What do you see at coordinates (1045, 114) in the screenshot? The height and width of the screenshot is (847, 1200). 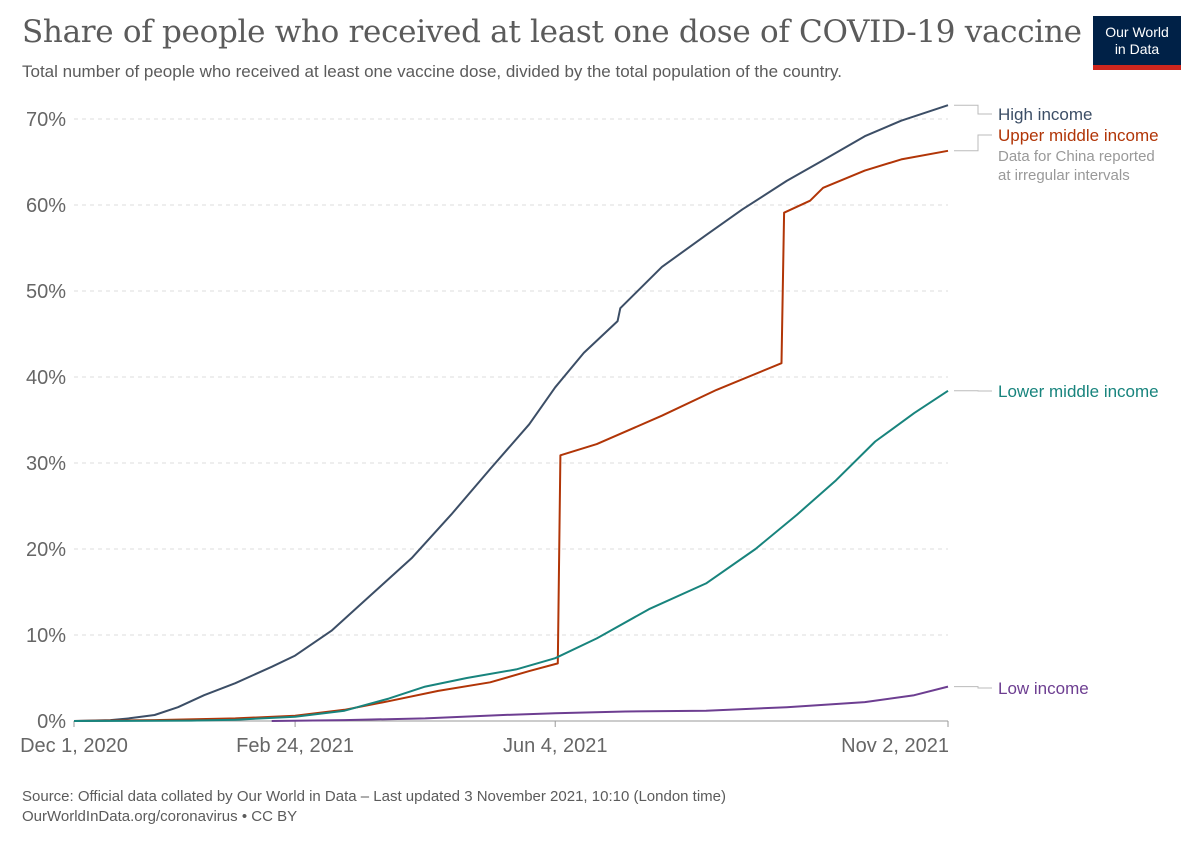 I see `series-label: High income` at bounding box center [1045, 114].